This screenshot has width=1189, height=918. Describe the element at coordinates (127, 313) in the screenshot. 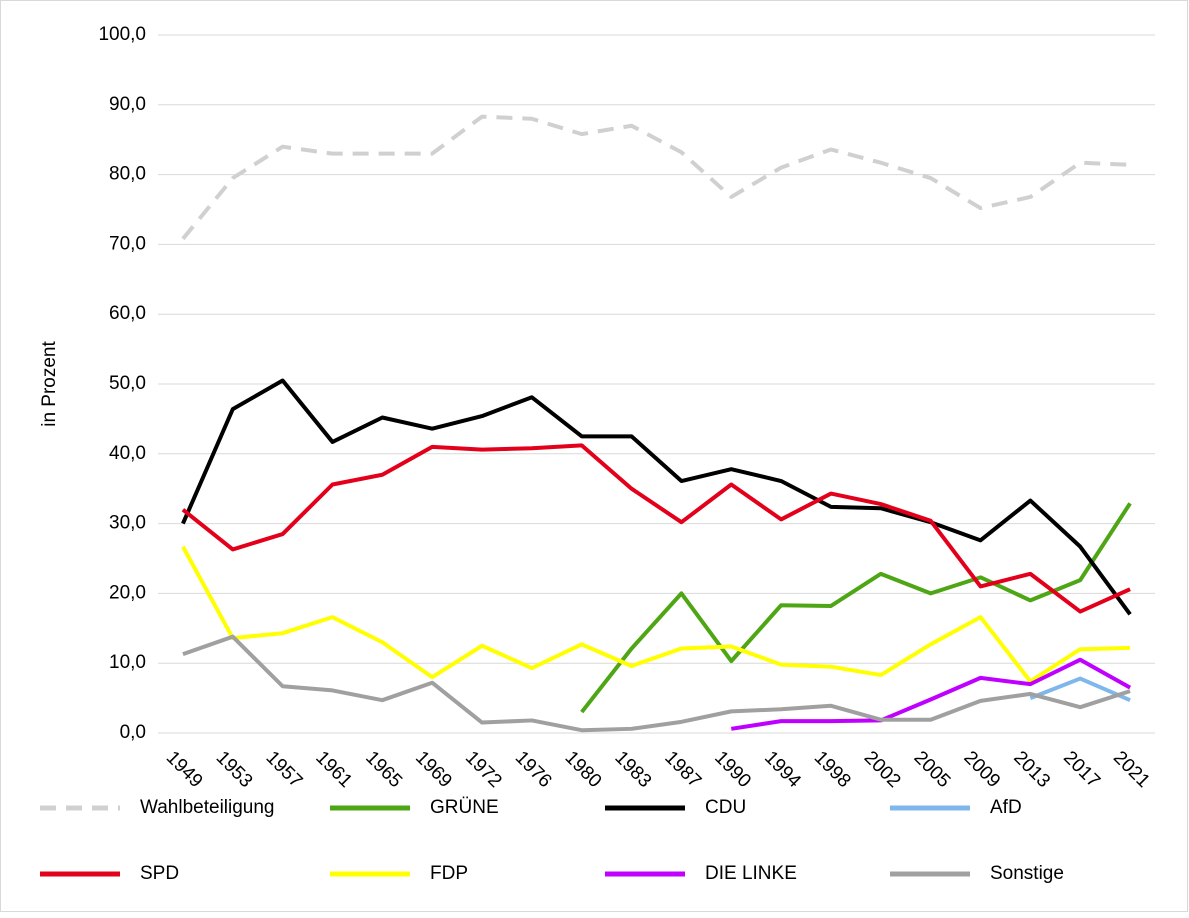

I see `y-tick-label: 60,0` at that location.